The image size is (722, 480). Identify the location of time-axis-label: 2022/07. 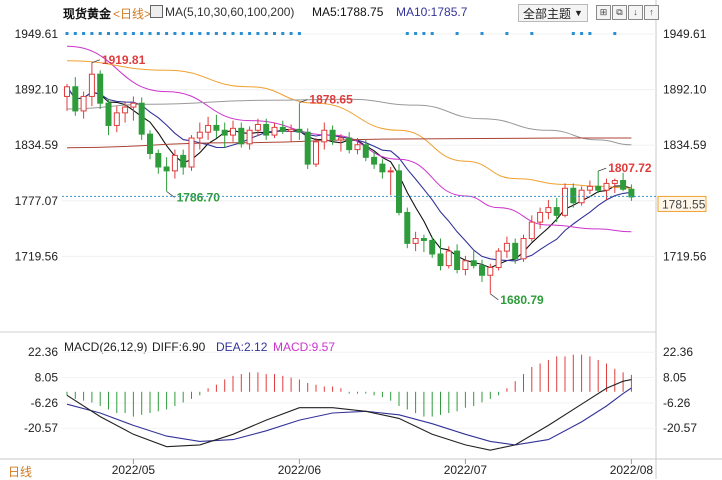
(466, 470).